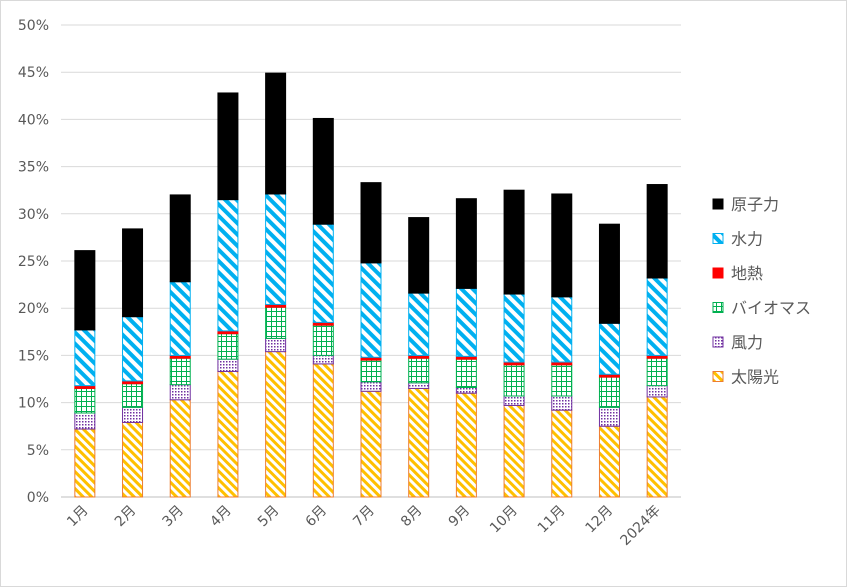 Image resolution: width=847 pixels, height=588 pixels. What do you see at coordinates (747, 239) in the screenshot?
I see `legend-label: 水力` at bounding box center [747, 239].